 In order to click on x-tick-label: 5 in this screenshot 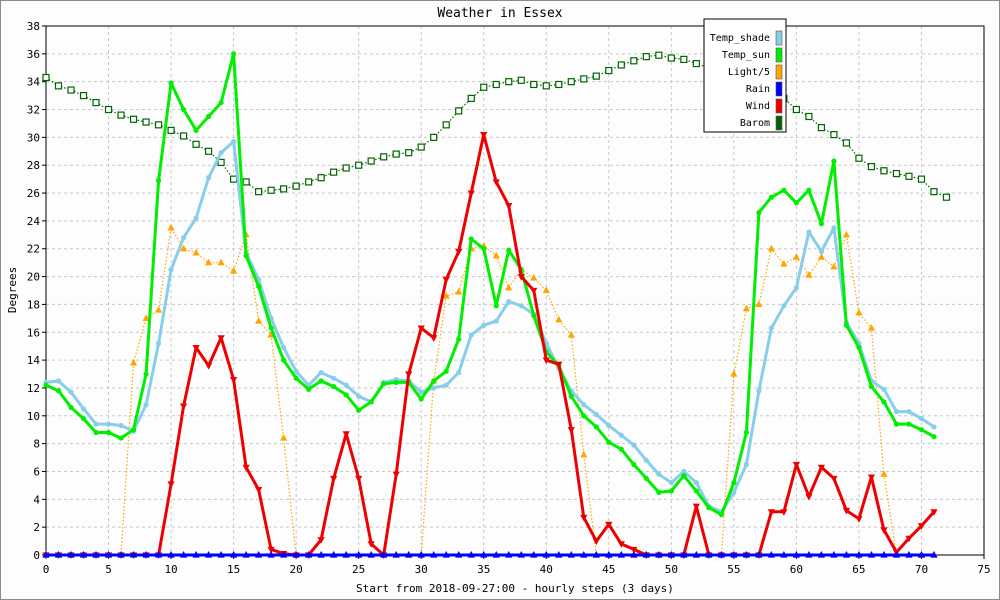, I will do `click(108, 569)`.